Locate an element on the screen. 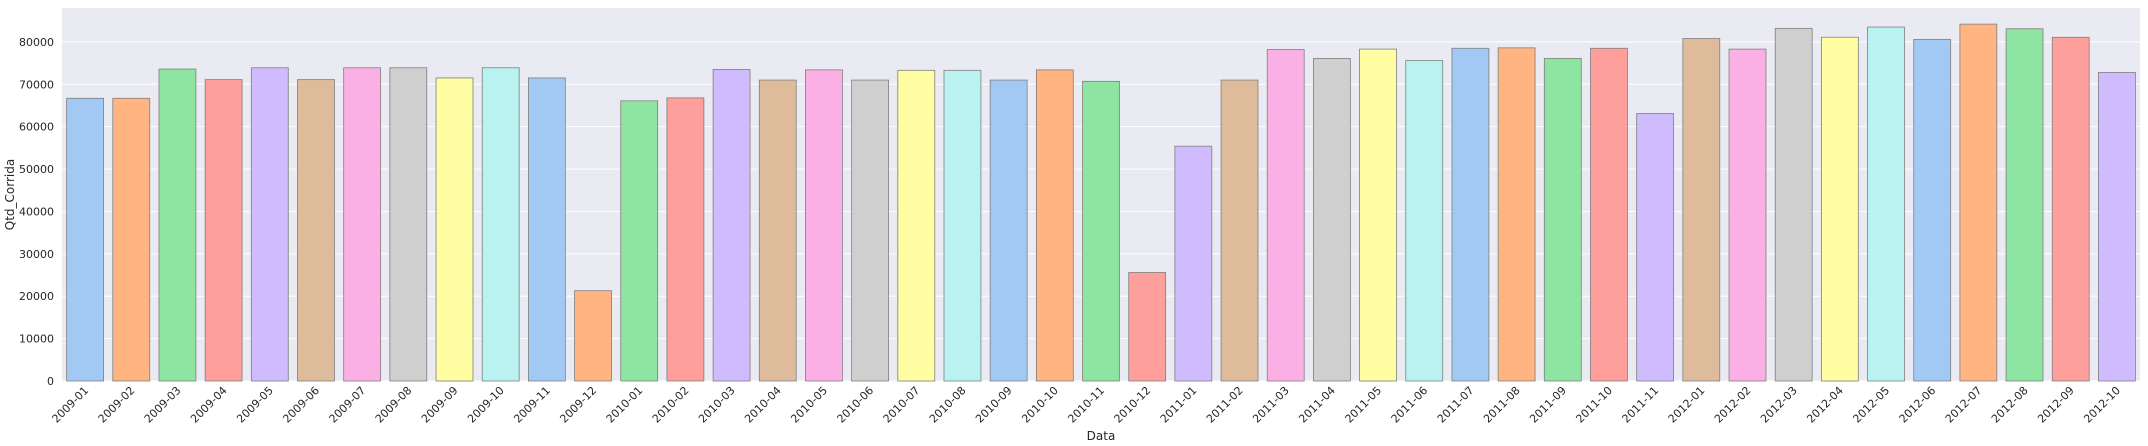 The height and width of the screenshot is (446, 2148). x-tick-label: 2011-05 is located at coordinates (1363, 405).